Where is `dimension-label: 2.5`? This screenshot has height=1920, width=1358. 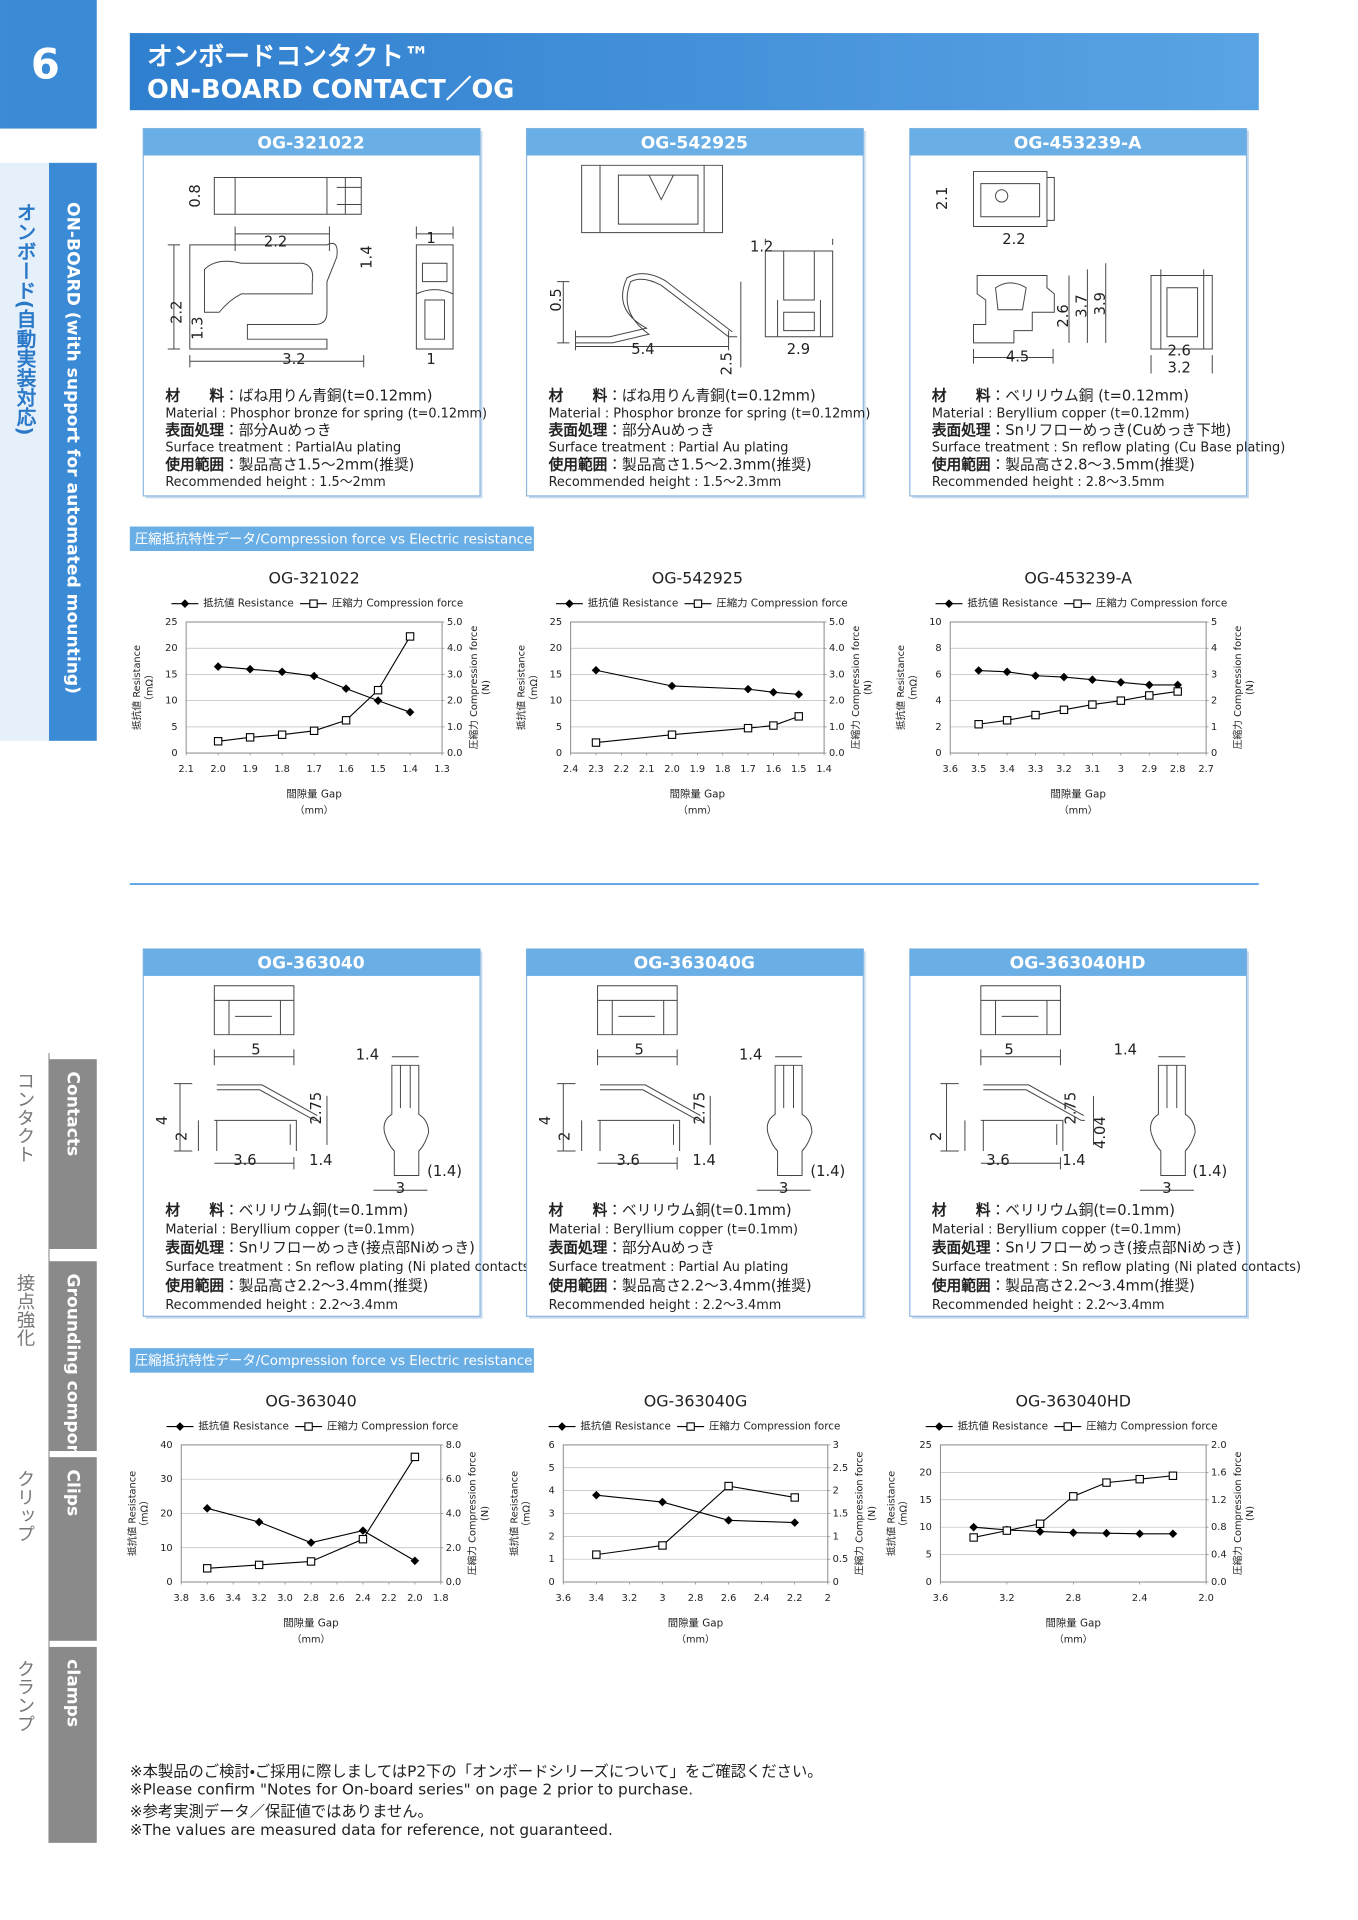 dimension-label: 2.5 is located at coordinates (726, 363).